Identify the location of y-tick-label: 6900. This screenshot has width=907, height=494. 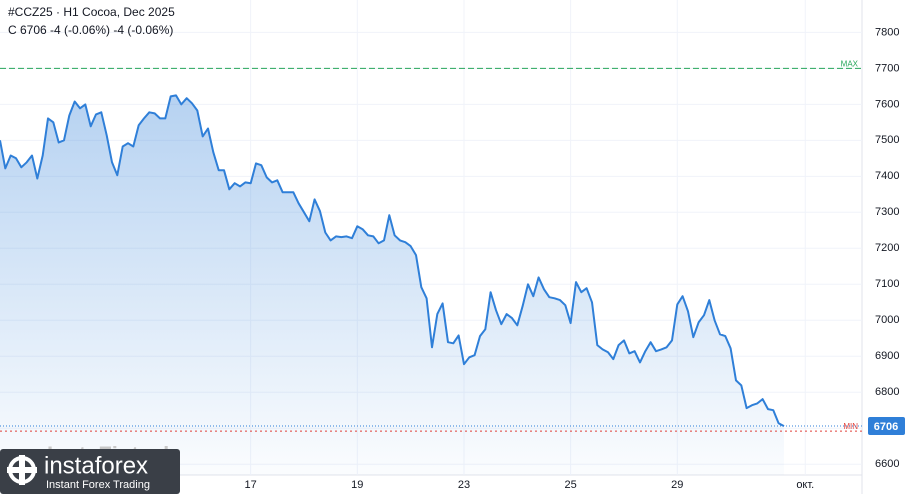
(887, 356).